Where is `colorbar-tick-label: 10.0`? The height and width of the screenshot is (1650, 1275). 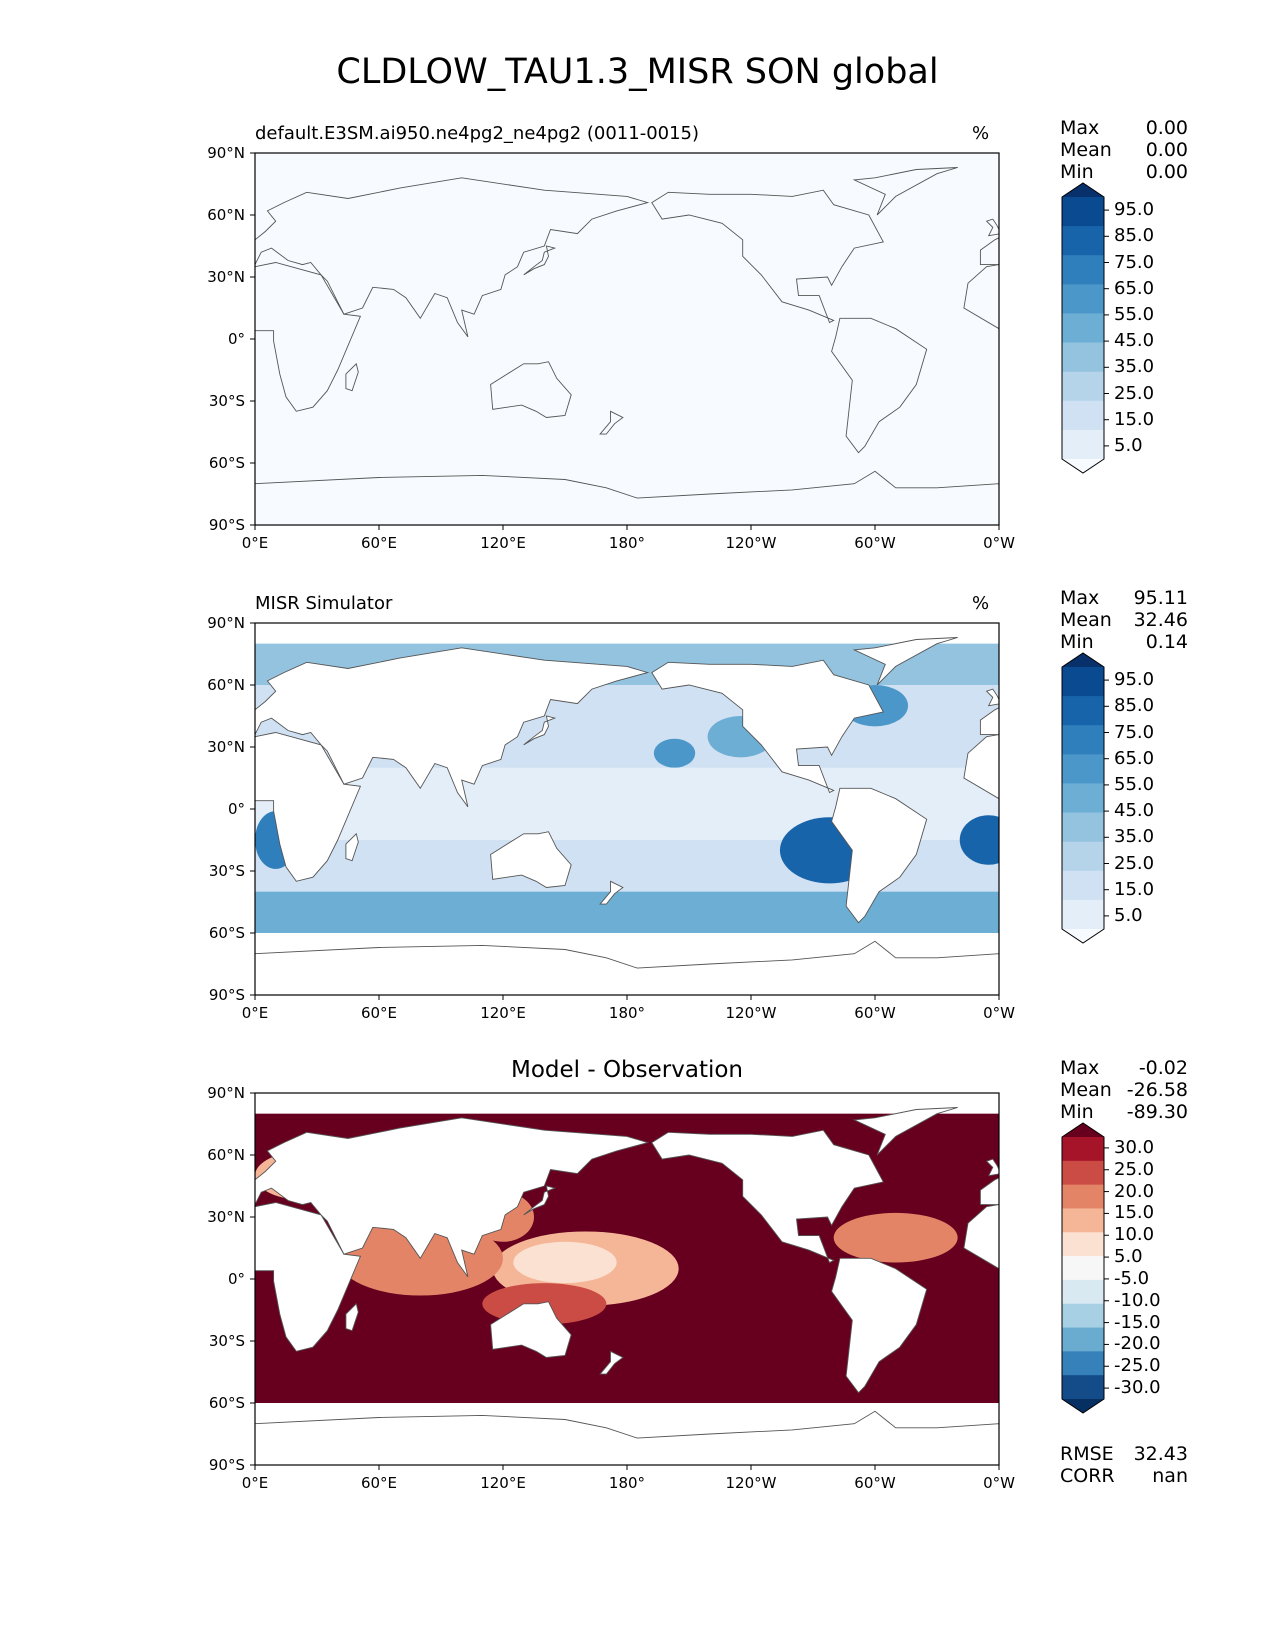 colorbar-tick-label: 10.0 is located at coordinates (1134, 1235).